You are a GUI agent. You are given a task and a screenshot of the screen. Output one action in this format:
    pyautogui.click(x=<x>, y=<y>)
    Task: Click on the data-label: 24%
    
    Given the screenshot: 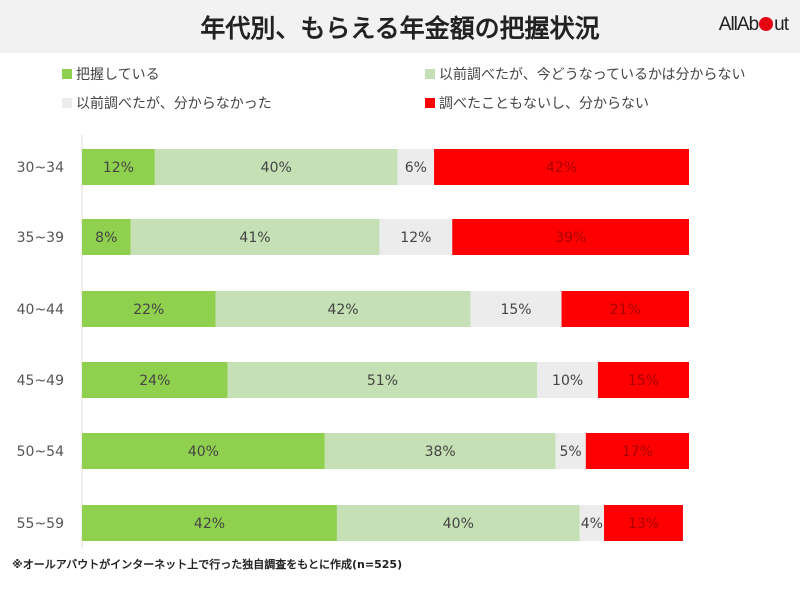 What is the action you would take?
    pyautogui.click(x=154, y=381)
    